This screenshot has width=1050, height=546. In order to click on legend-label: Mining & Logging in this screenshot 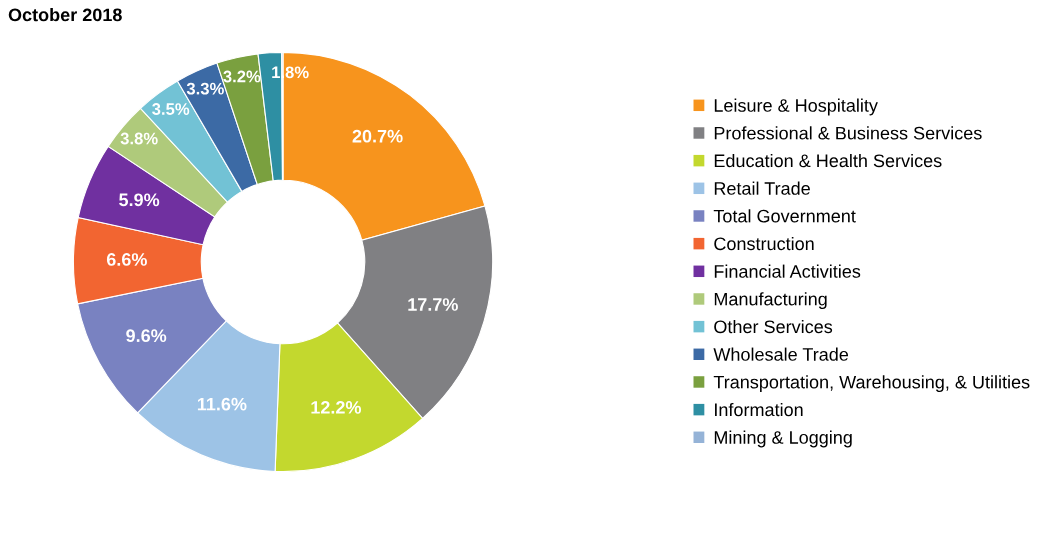, I will do `click(783, 439)`.